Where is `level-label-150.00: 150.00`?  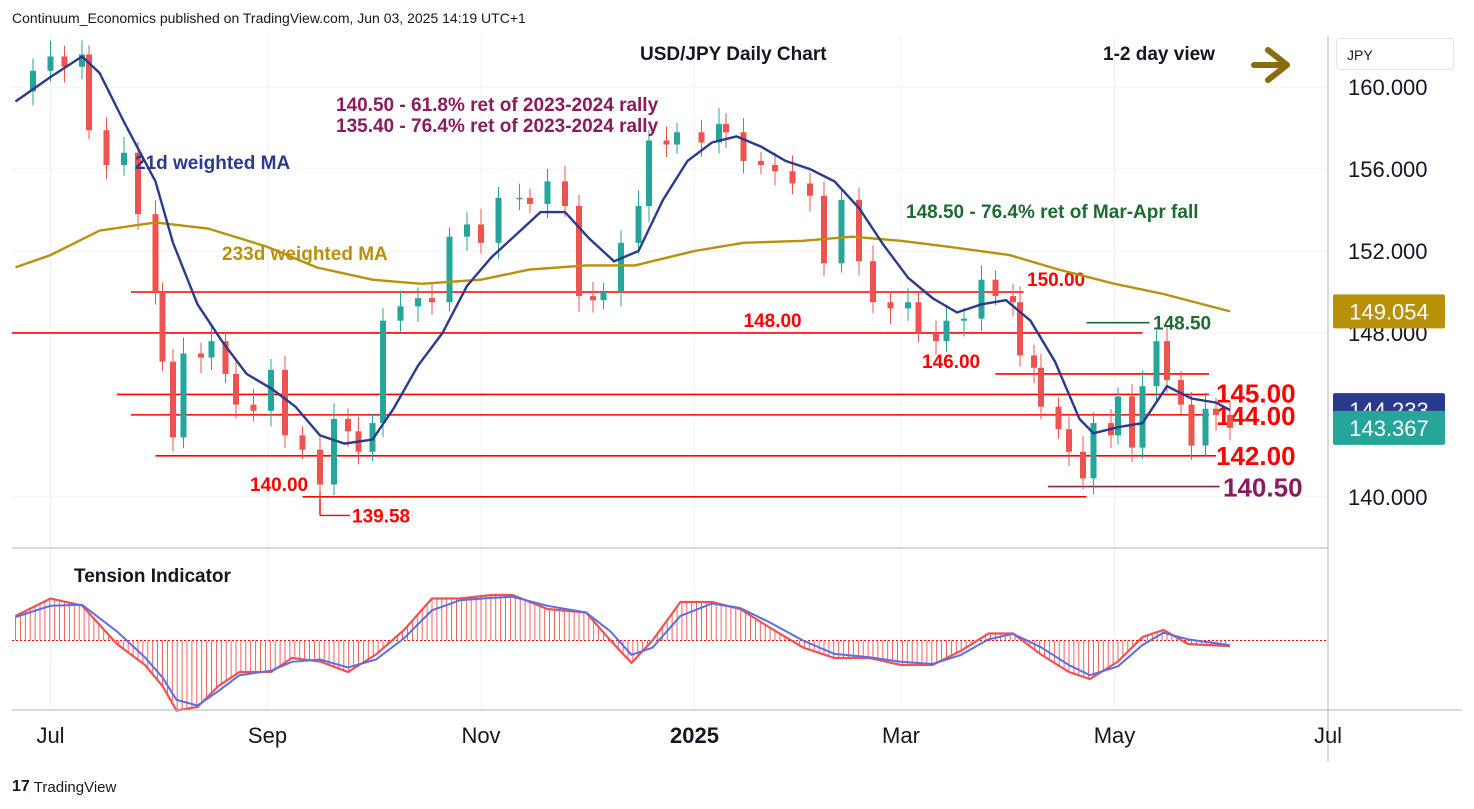 level-label-150.00: 150.00 is located at coordinates (1056, 280).